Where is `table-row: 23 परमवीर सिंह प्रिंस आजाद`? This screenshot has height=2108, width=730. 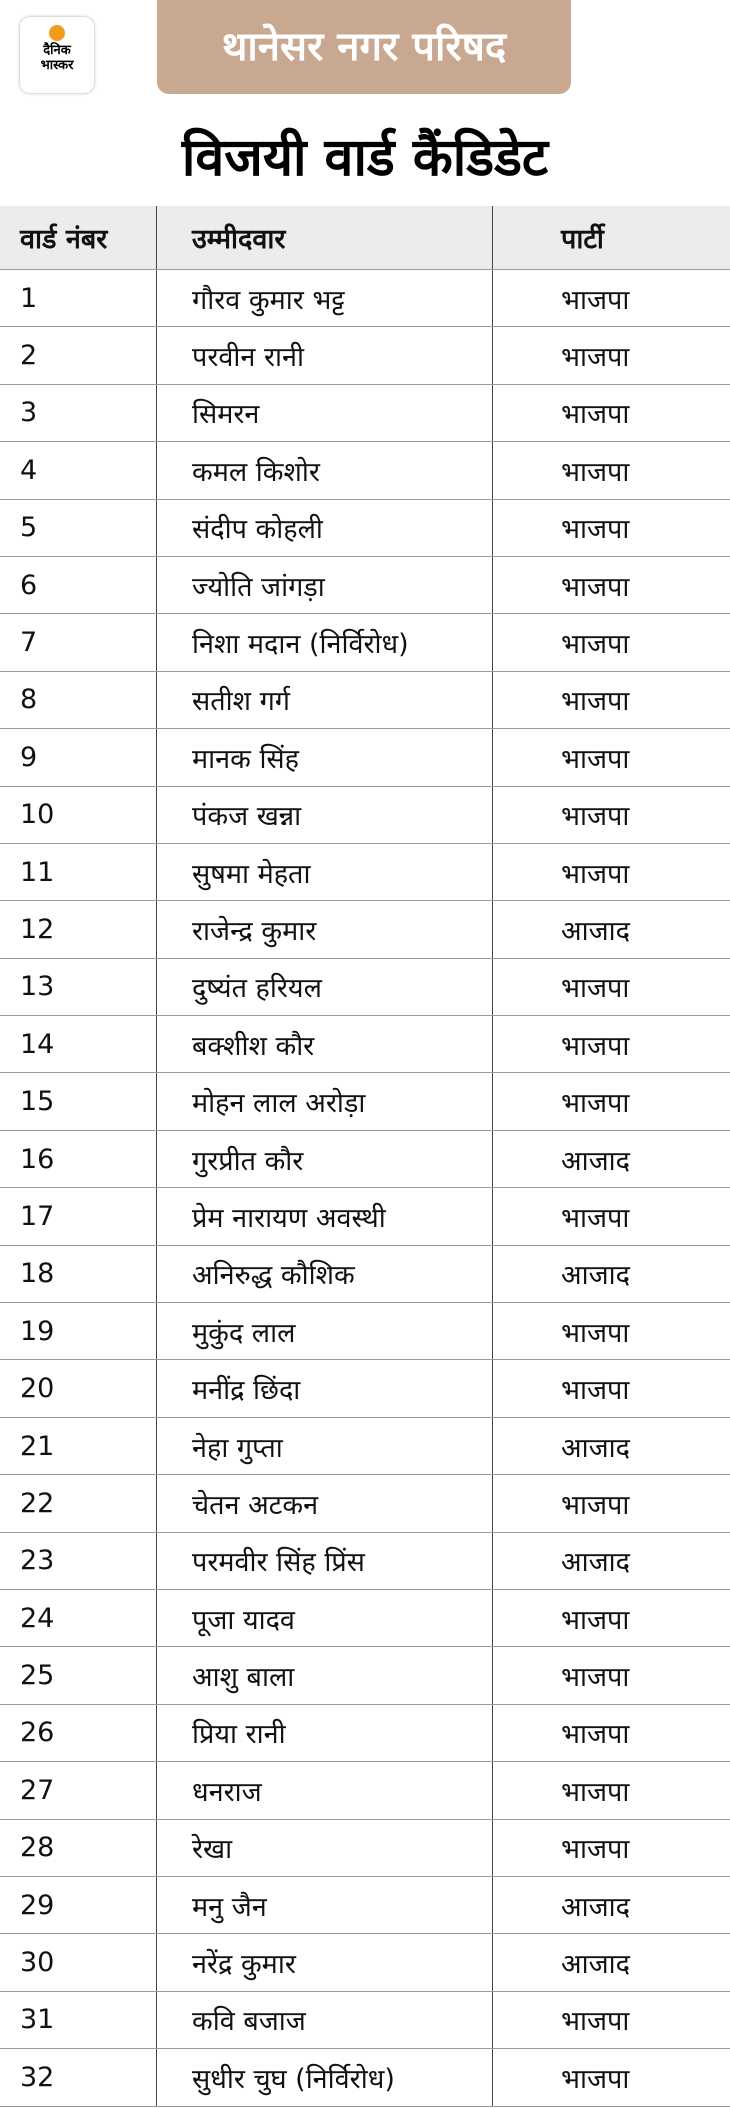
table-row: 23 परमवीर सिंह प्रिंस आजाद is located at coordinates (365, 1561).